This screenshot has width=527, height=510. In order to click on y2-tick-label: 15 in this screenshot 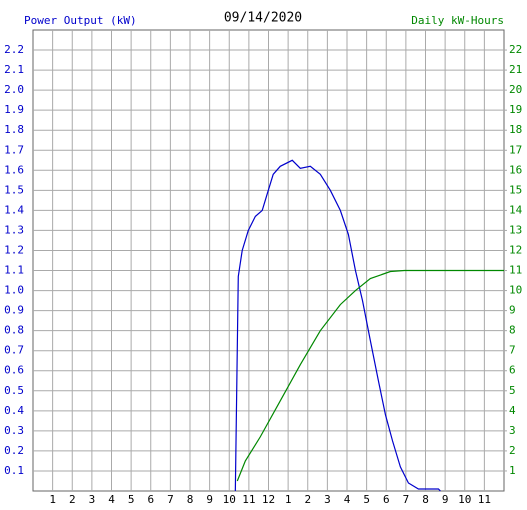, I will do `click(515, 189)`.